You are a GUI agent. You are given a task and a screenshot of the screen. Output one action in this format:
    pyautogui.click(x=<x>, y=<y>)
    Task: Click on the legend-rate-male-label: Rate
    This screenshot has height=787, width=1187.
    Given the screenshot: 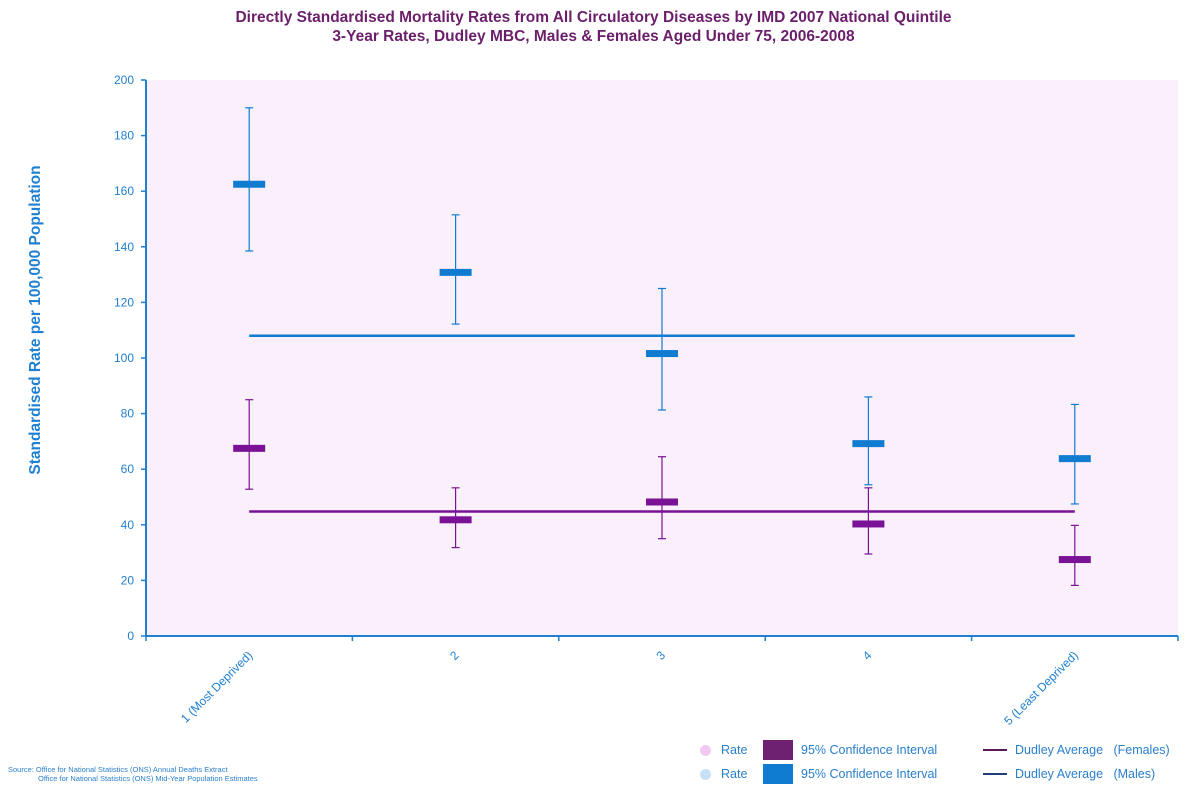 What is the action you would take?
    pyautogui.click(x=734, y=774)
    